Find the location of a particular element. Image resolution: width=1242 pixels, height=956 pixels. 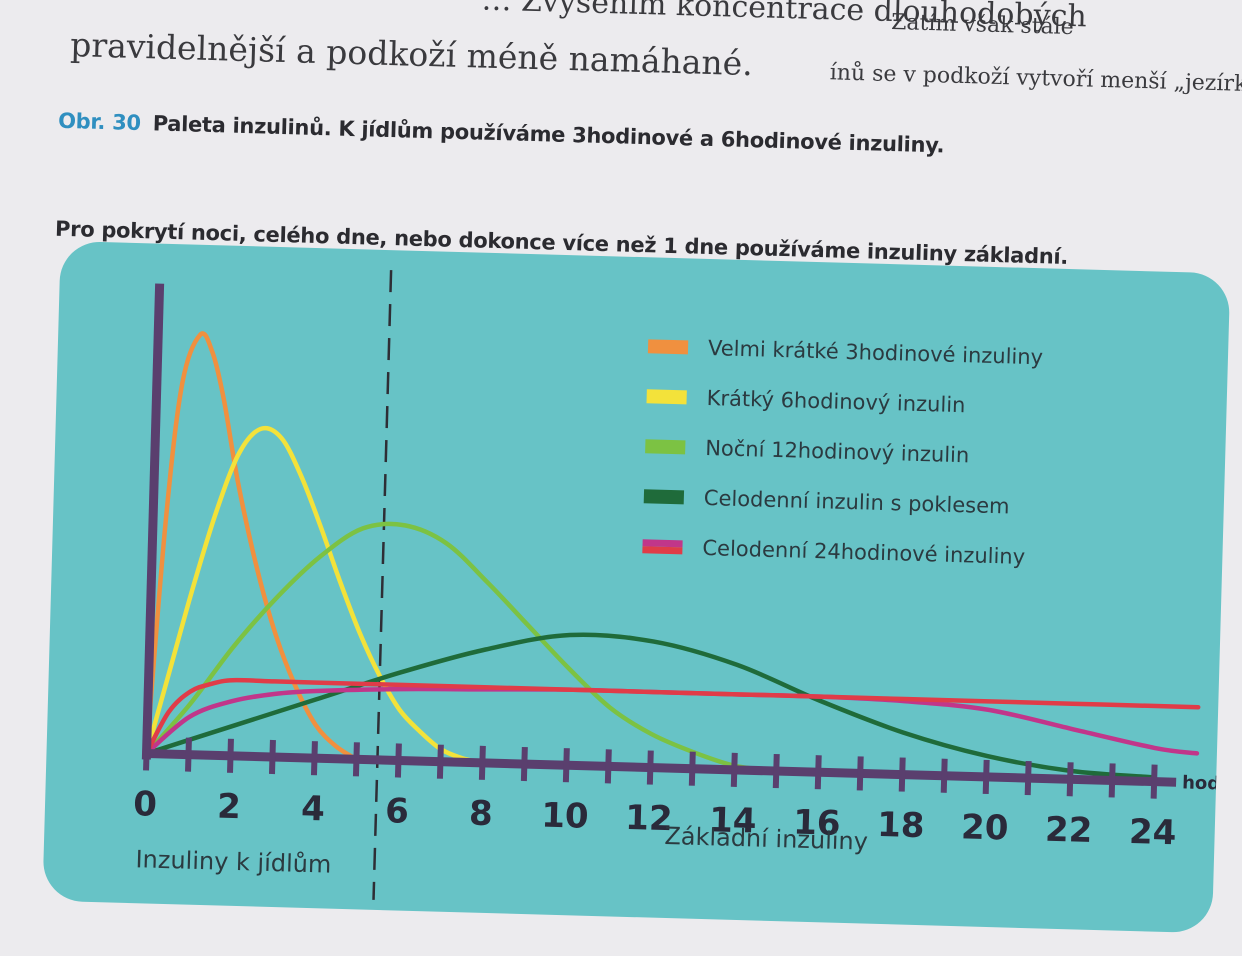

legend-label: Celodenní inzulin s poklesem is located at coordinates (857, 502).